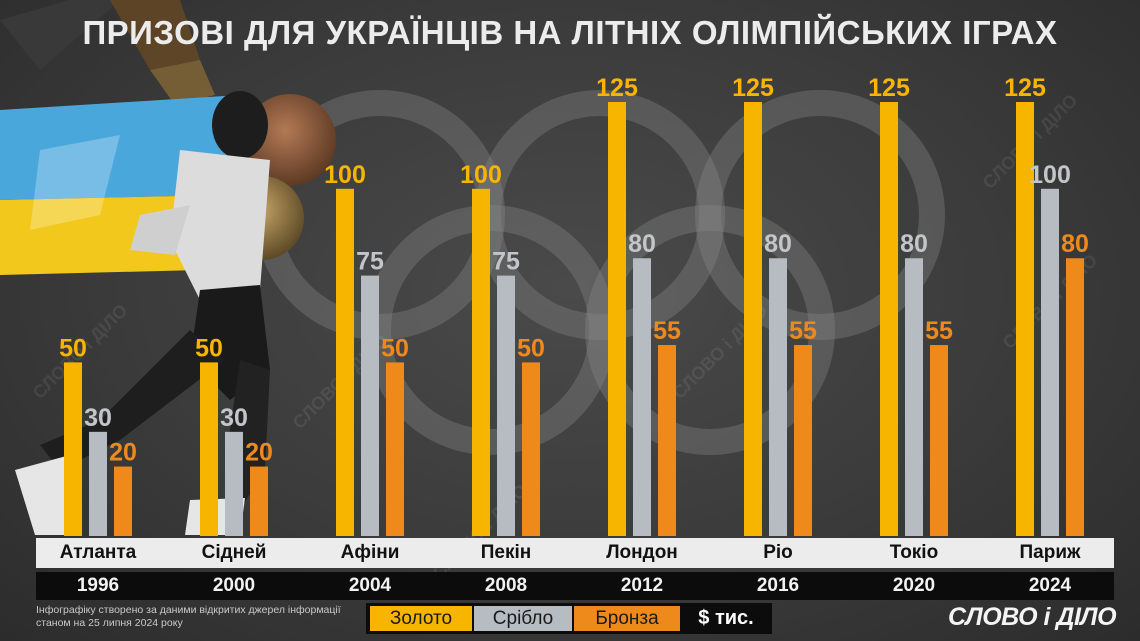 This screenshot has height=641, width=1140. I want to click on bar-Бронза-Токіо, so click(939, 440).